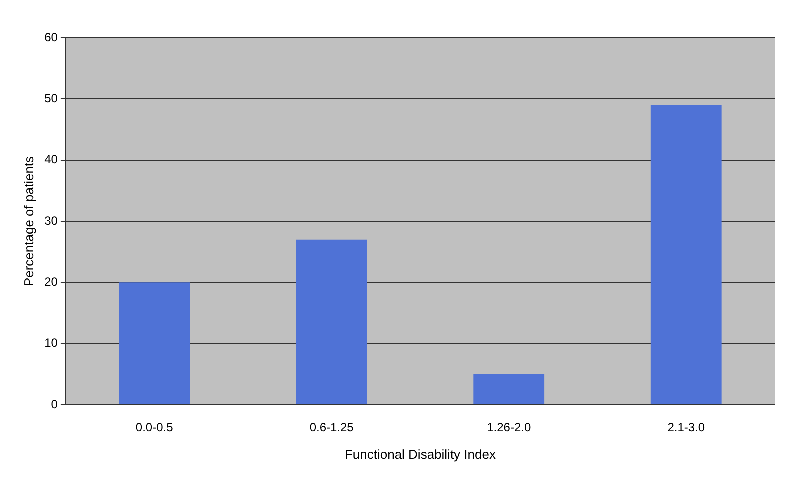 This screenshot has height=495, width=787. What do you see at coordinates (509, 427) in the screenshot?
I see `x-tick-label: 1.26-2.0` at bounding box center [509, 427].